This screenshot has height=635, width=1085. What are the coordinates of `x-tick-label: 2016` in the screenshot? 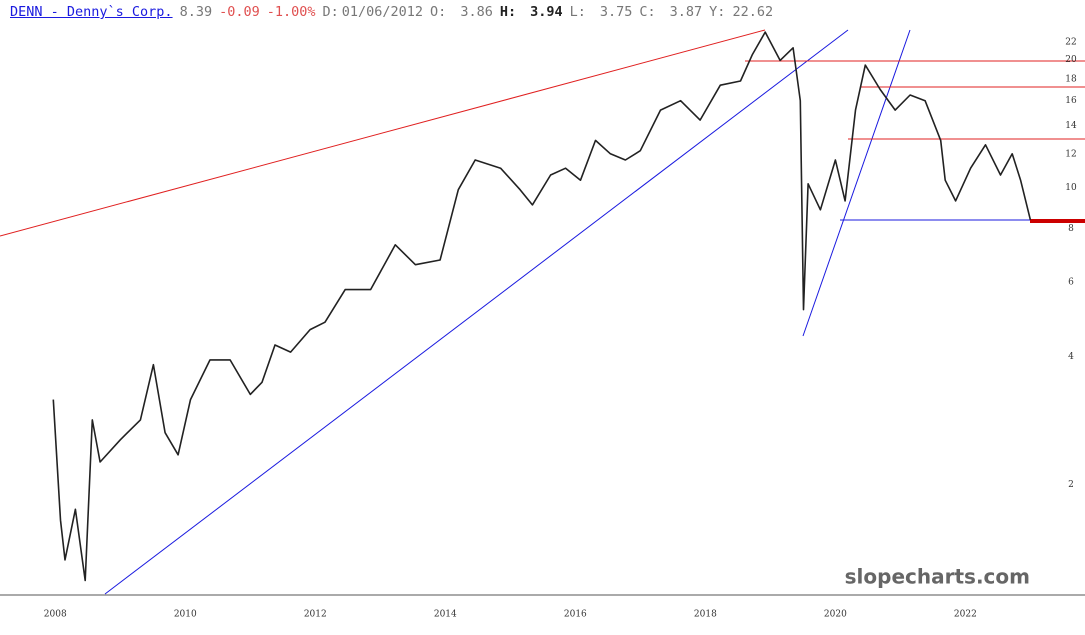 It's located at (575, 615).